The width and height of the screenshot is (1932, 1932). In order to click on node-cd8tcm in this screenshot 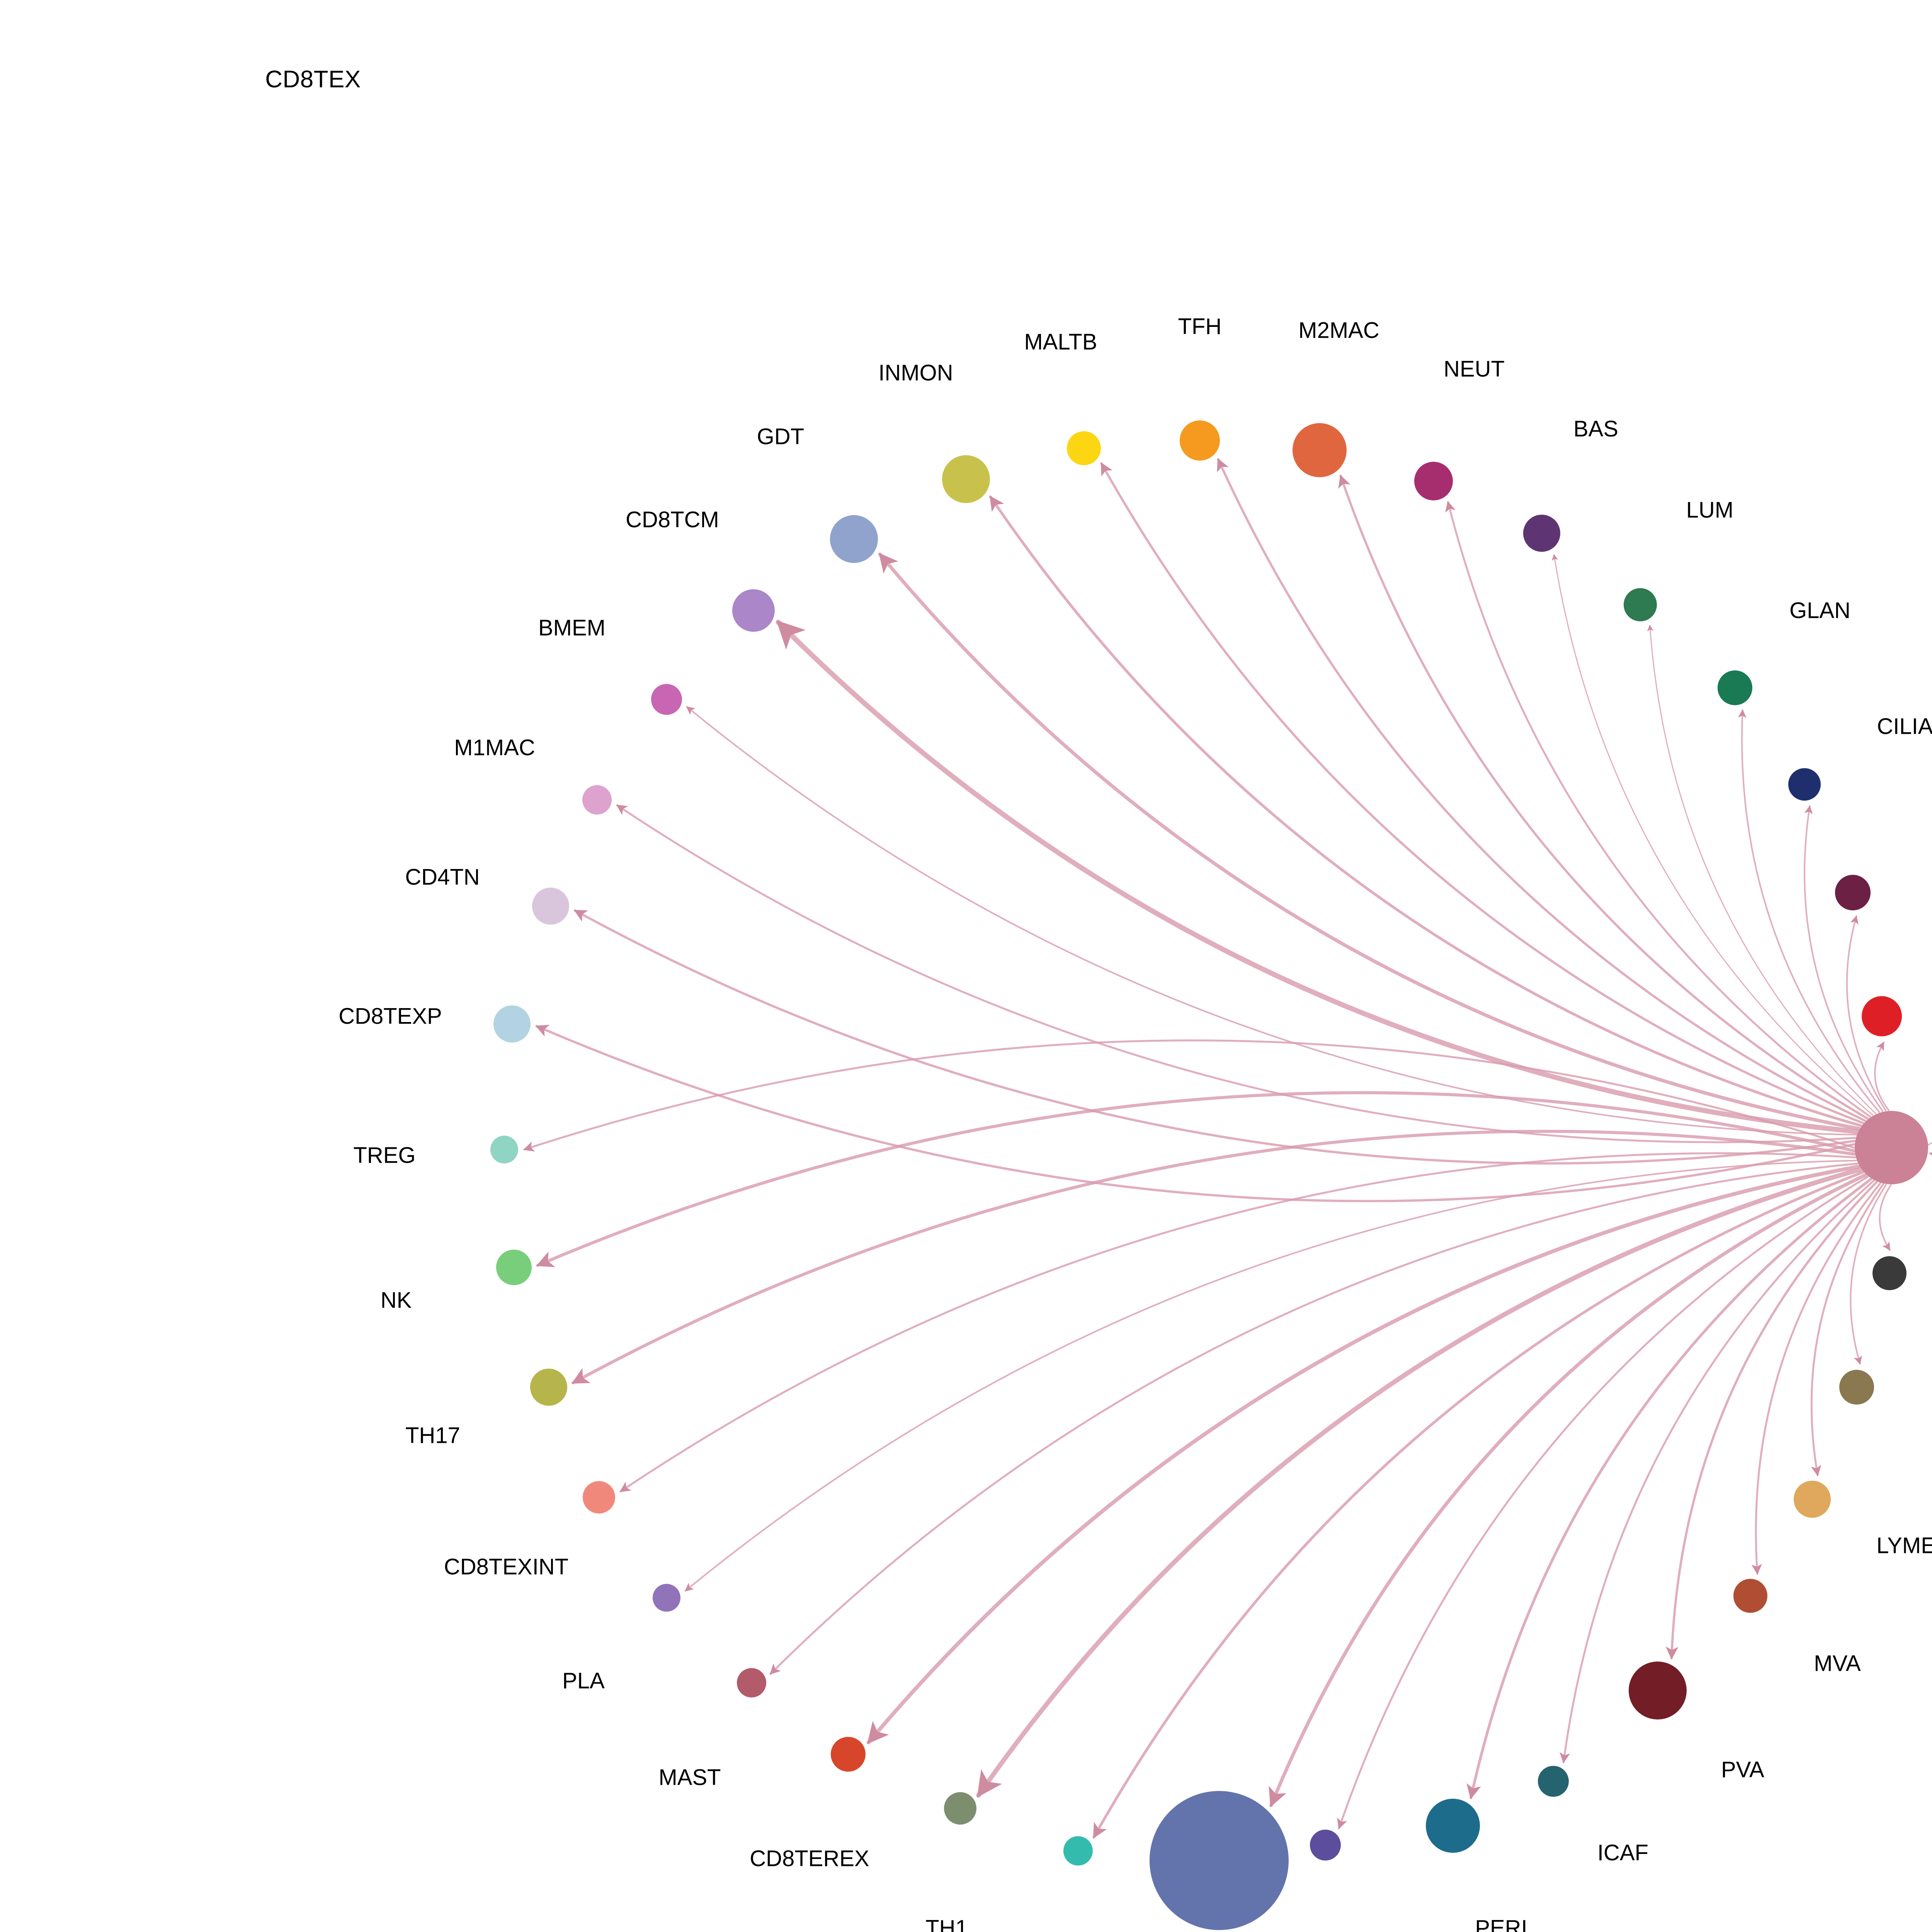, I will do `click(753, 610)`.